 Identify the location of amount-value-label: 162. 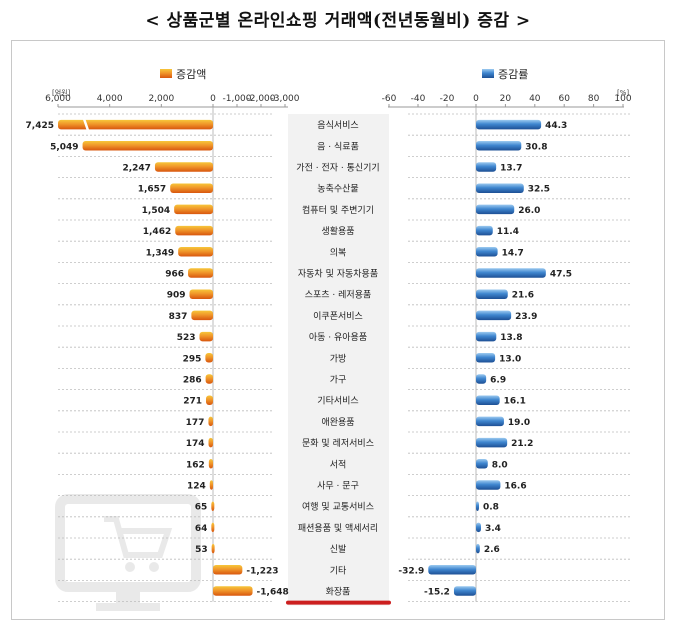
(195, 465).